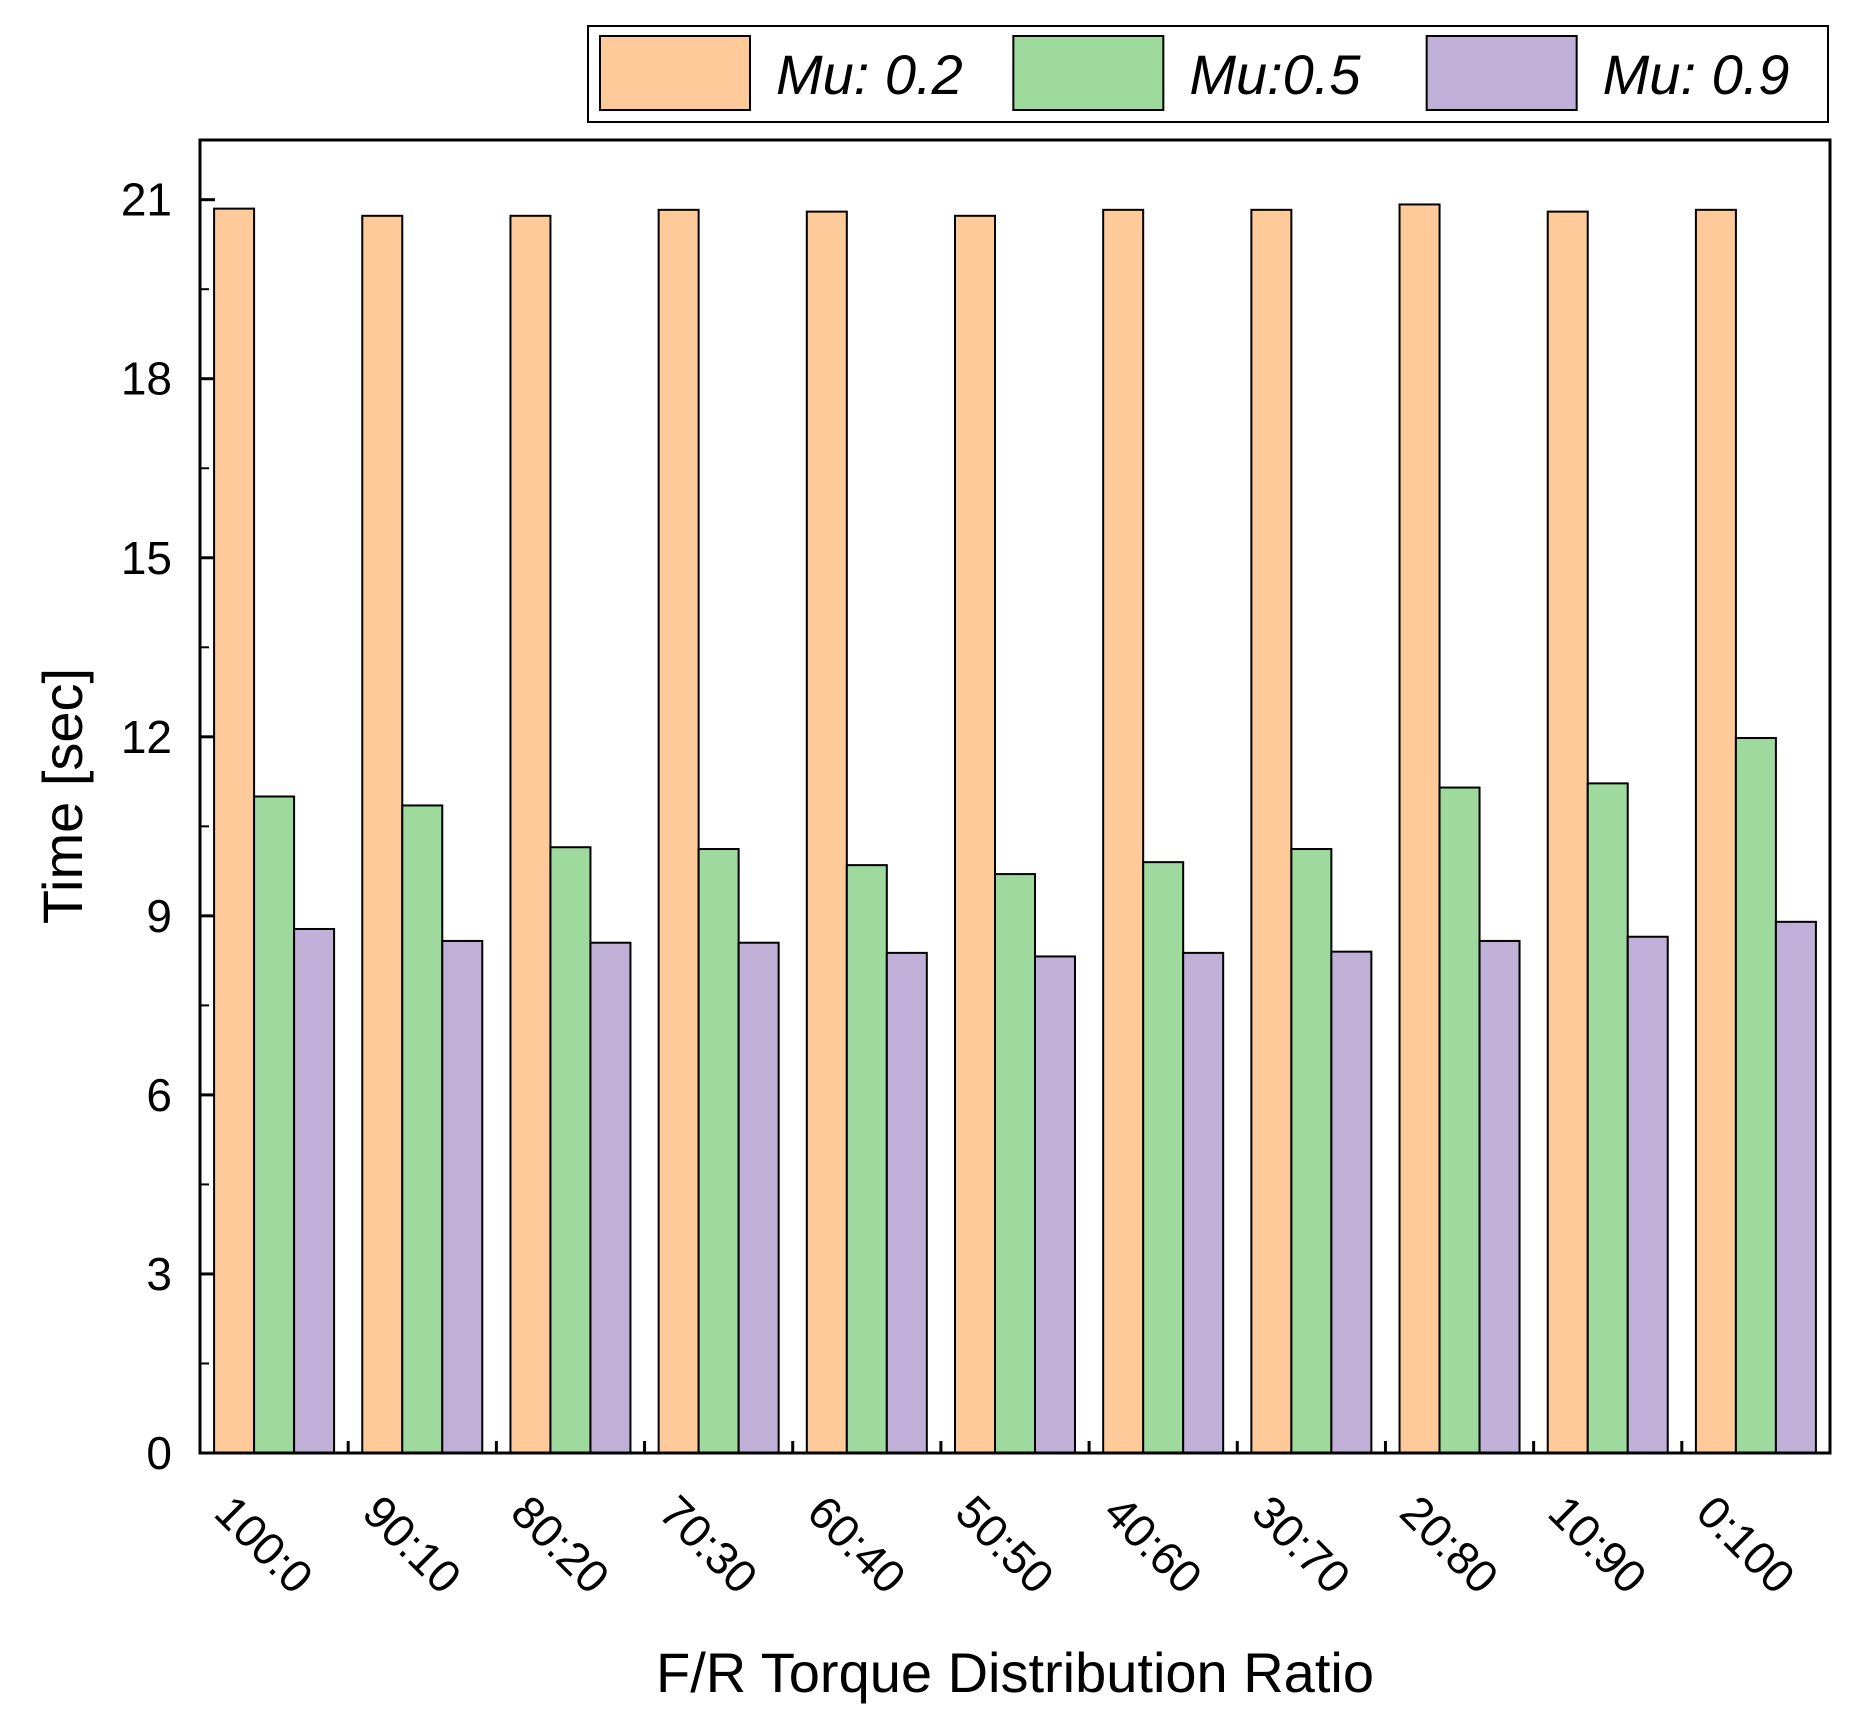 The width and height of the screenshot is (1855, 1721). Describe the element at coordinates (975, 834) in the screenshot. I see `bar-1-50:50` at that location.